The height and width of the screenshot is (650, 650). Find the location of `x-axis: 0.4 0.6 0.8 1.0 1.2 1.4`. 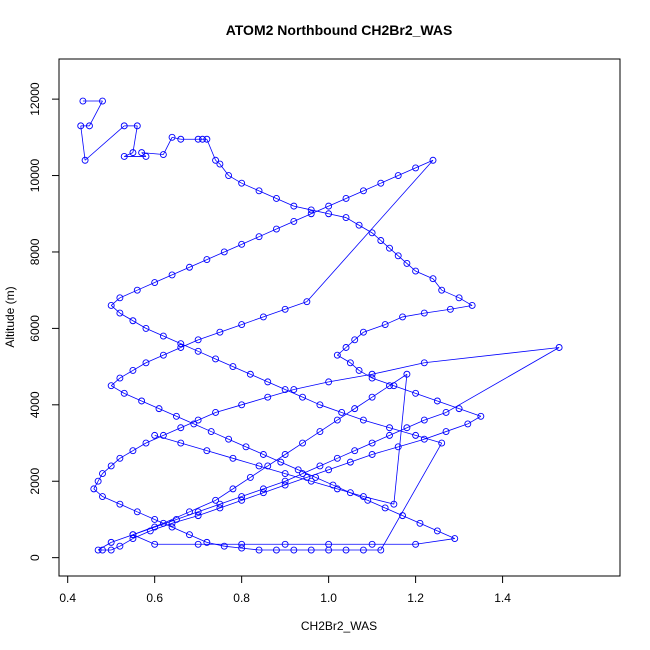

x-axis: 0.4 0.6 0.8 1.0 1.2 1.4 is located at coordinates (285, 590).